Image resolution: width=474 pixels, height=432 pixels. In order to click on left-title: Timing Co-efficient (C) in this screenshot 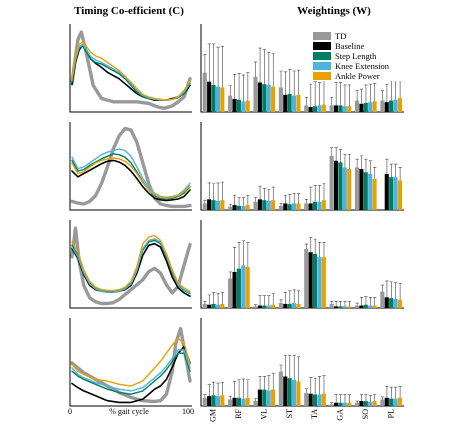, I will do `click(129, 11)`.